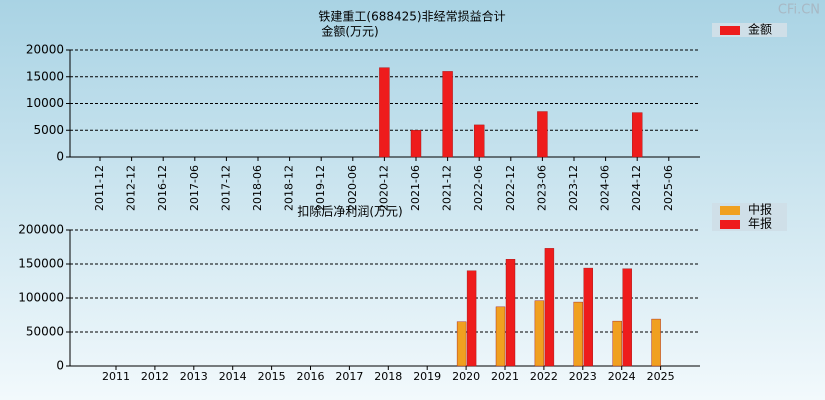  Describe the element at coordinates (349, 376) in the screenshot. I see `x-tick-label: 2017` at that location.